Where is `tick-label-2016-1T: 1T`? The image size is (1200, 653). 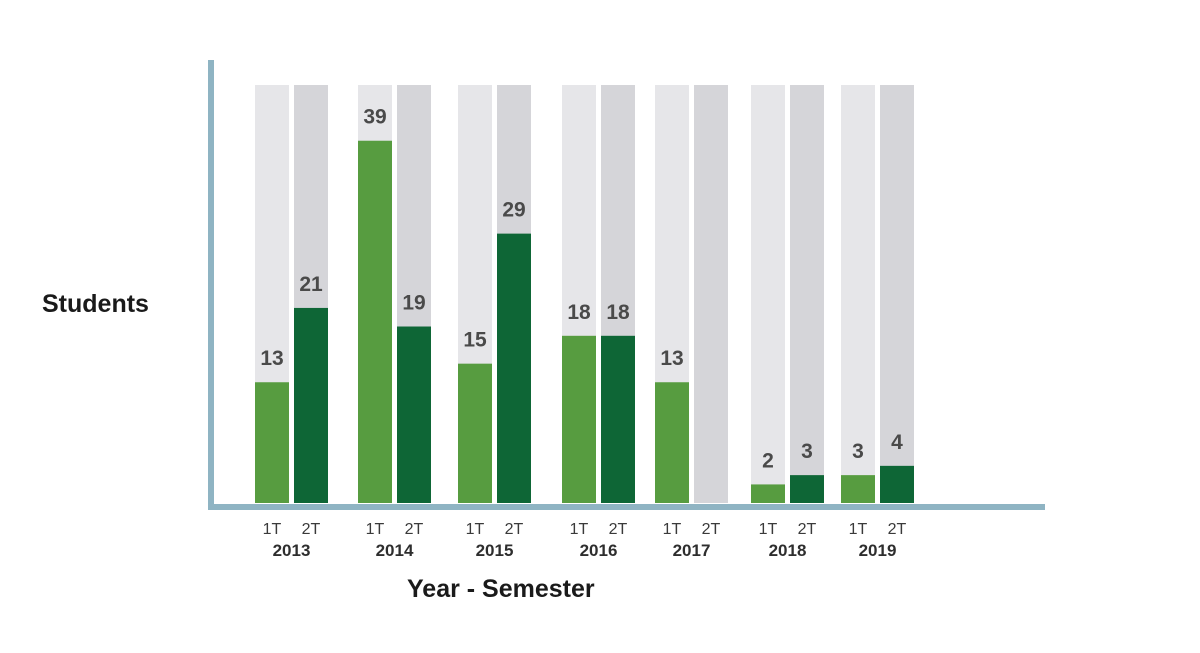
tick-label-2016-1T: 1T is located at coordinates (579, 529).